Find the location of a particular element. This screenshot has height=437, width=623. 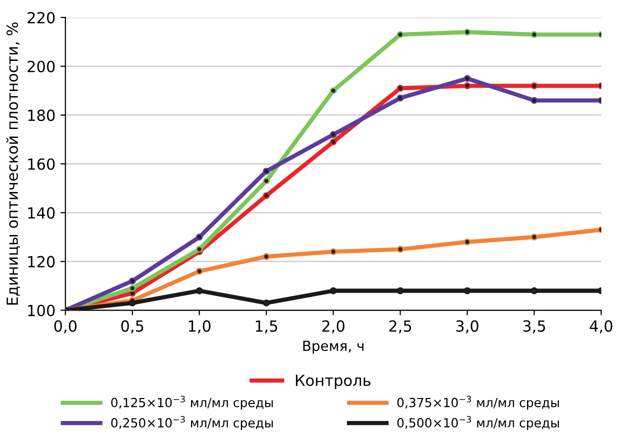

legend-label: 0,500×10$^{−3}$ мл/мл среды is located at coordinates (478, 423).